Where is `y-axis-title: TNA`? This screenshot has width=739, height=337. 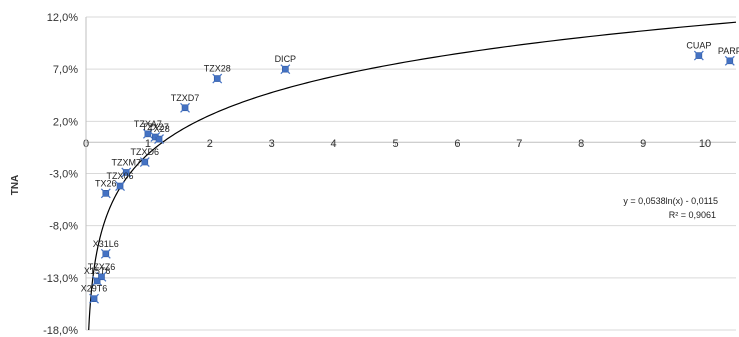 y-axis-title: TNA is located at coordinates (15, 185).